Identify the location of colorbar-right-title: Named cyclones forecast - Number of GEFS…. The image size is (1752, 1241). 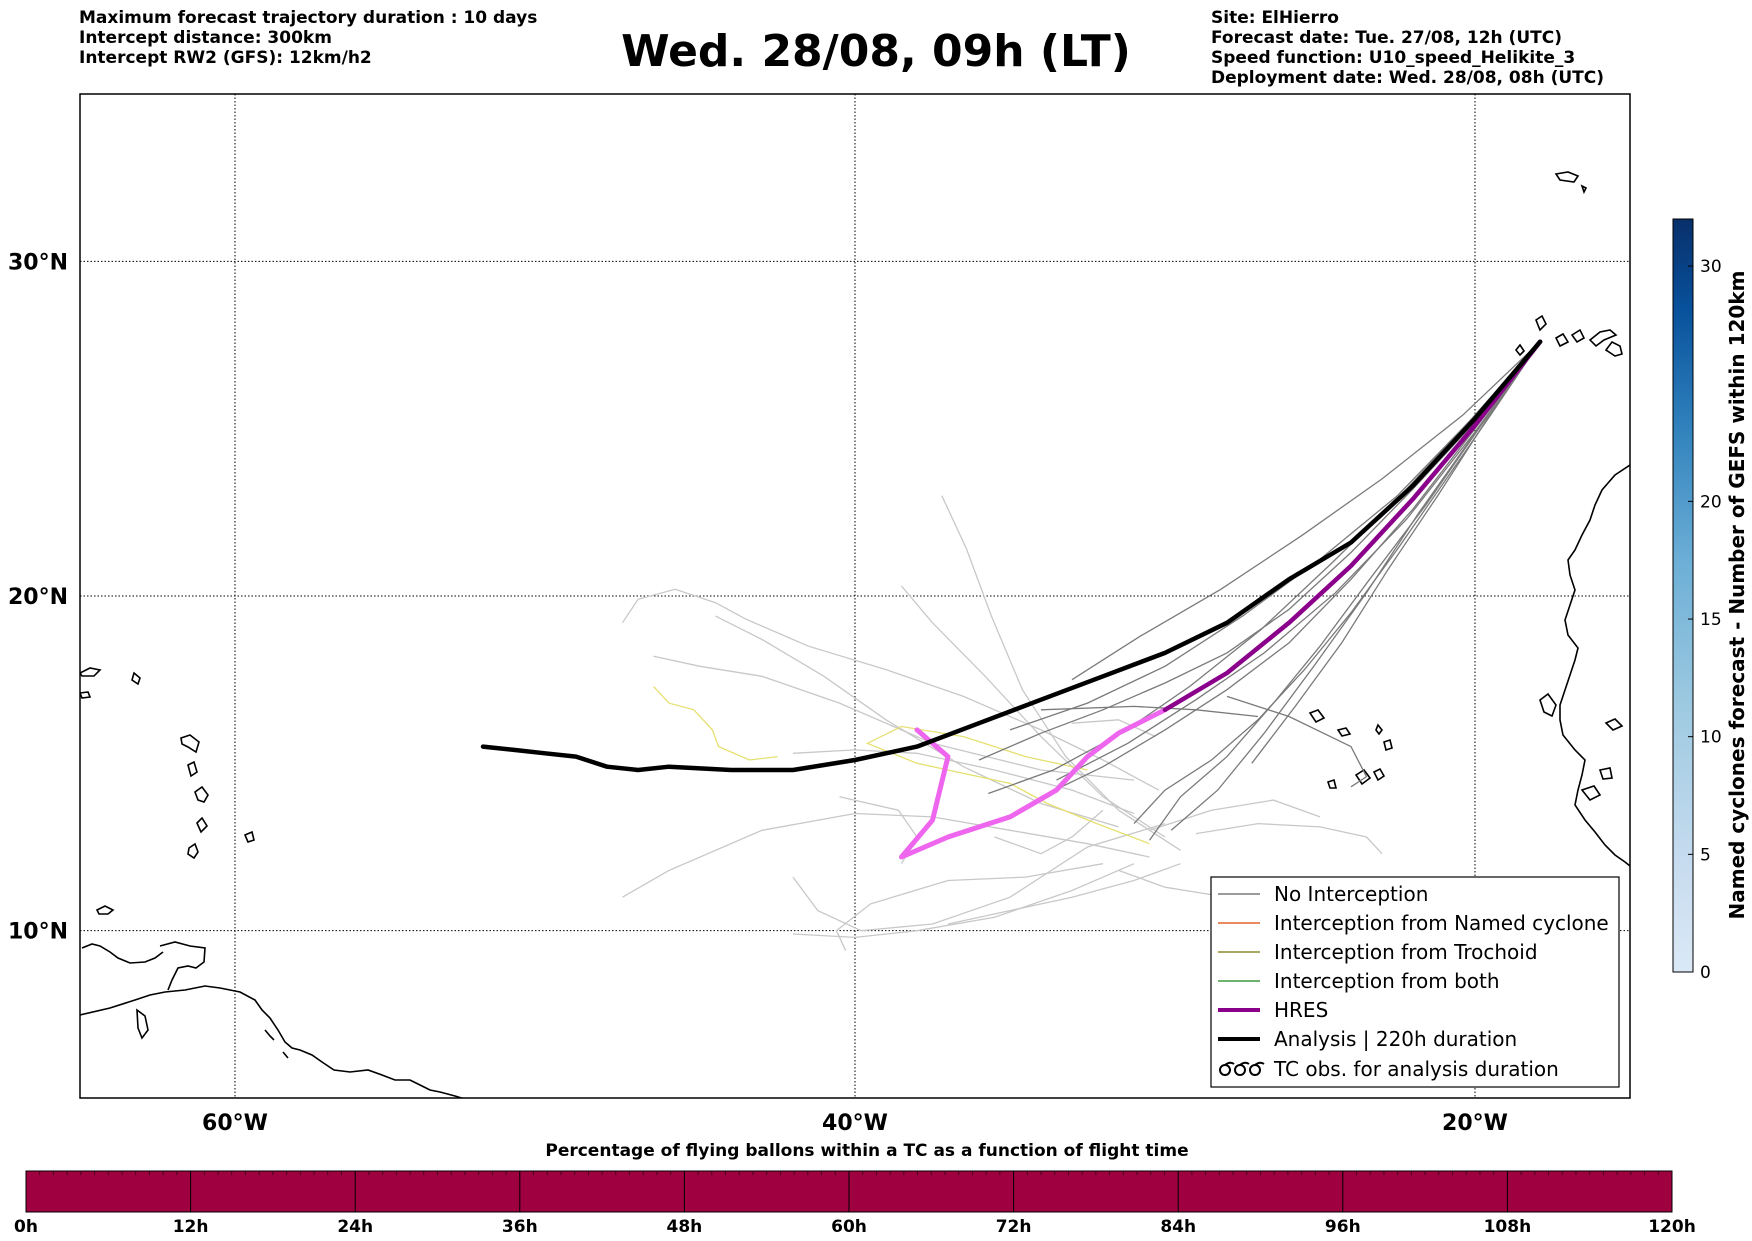
(1737, 595).